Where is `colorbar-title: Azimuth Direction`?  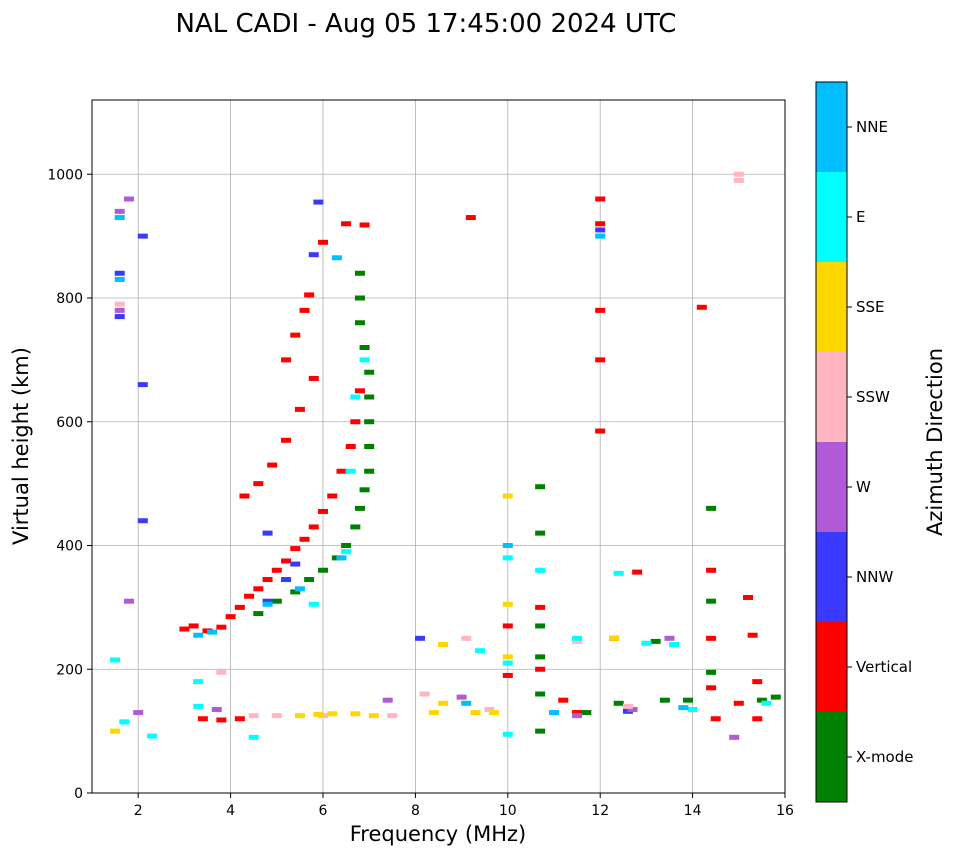
colorbar-title: Azimuth Direction is located at coordinates (935, 442).